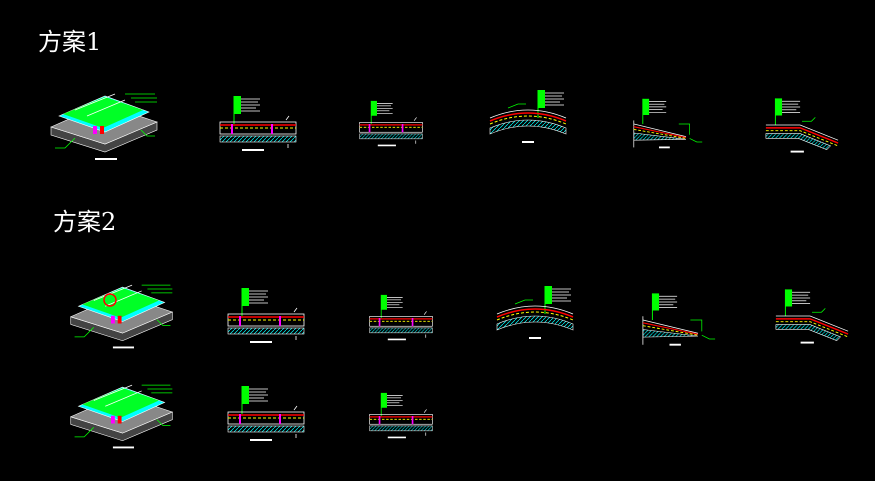  Describe the element at coordinates (69, 42) in the screenshot. I see `scheme-title: 方案1` at that location.